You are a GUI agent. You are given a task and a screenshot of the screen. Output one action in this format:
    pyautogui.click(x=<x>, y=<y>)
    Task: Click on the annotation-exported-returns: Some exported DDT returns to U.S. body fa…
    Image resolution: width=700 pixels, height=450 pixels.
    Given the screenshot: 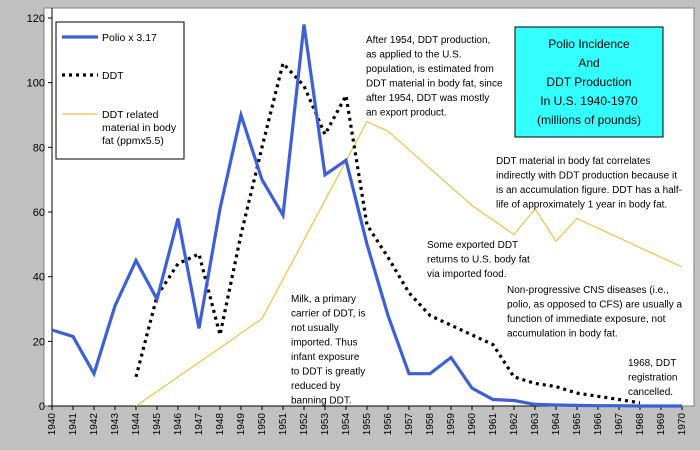 What is the action you would take?
    pyautogui.click(x=478, y=260)
    